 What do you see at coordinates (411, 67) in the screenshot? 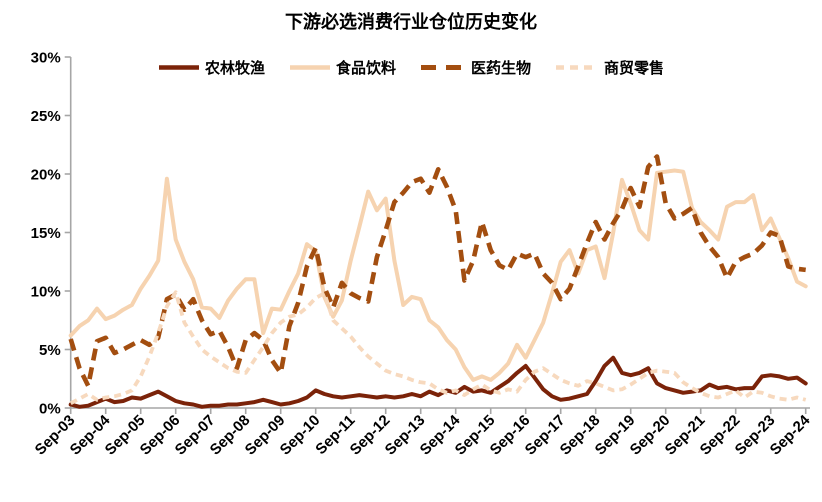
I see `legend: 农林牧渔 食品饮料 医药生物 商贸零售` at bounding box center [411, 67].